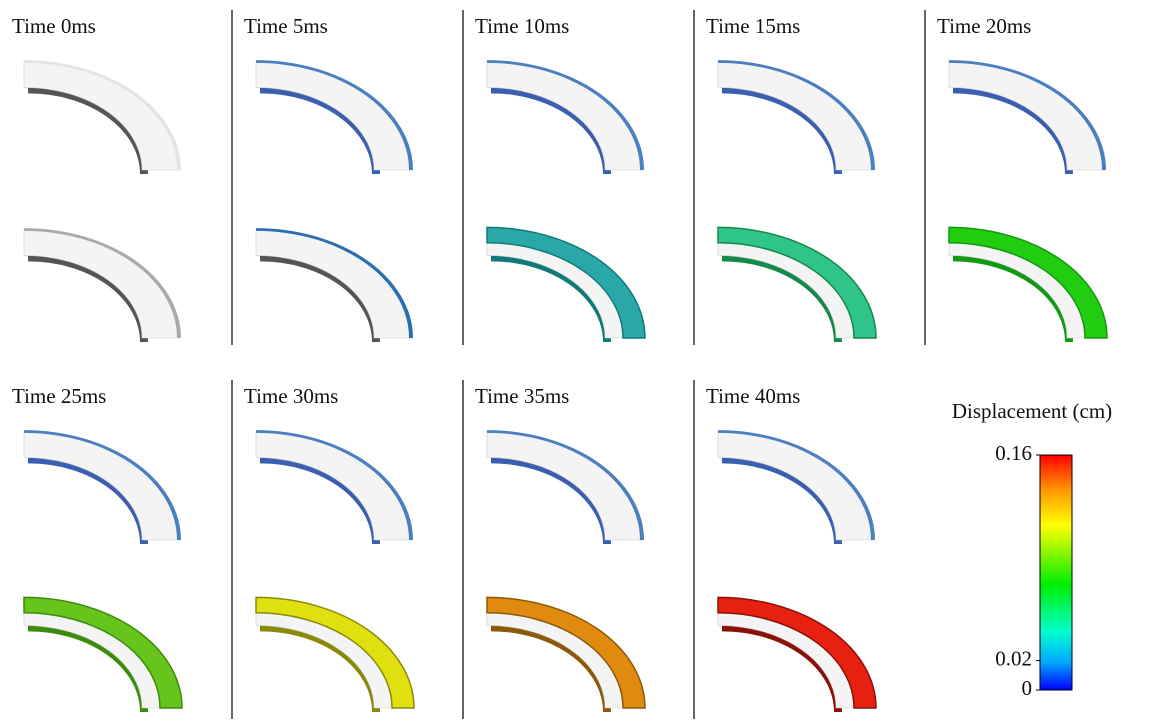 The width and height of the screenshot is (1157, 724). What do you see at coordinates (1013, 658) in the screenshot?
I see `tick-label: 0.02` at bounding box center [1013, 658].